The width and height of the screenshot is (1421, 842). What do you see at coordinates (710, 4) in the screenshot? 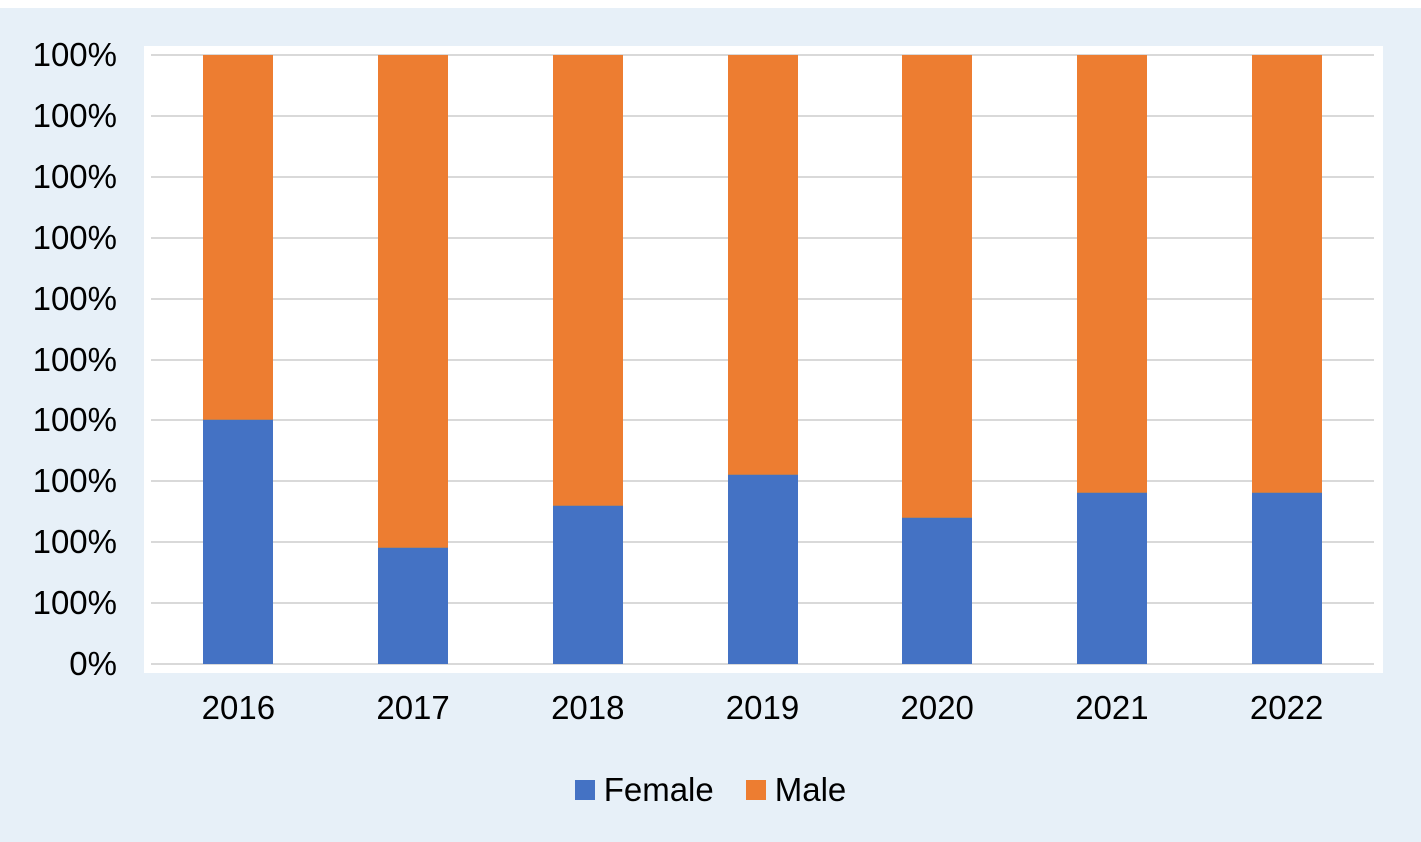
I see `top-white-strip` at bounding box center [710, 4].